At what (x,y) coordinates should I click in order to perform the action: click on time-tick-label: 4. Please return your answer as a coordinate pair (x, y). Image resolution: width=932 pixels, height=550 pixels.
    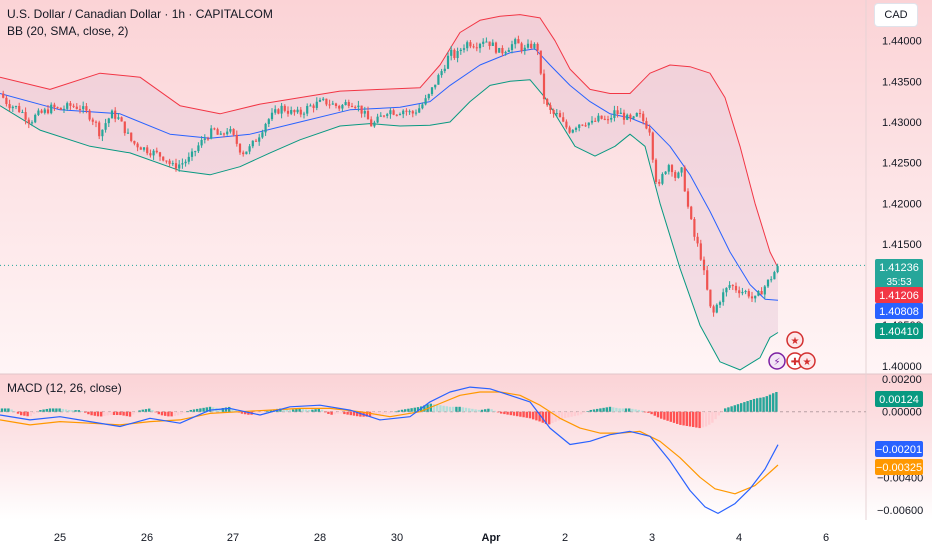
    Looking at the image, I should click on (739, 538).